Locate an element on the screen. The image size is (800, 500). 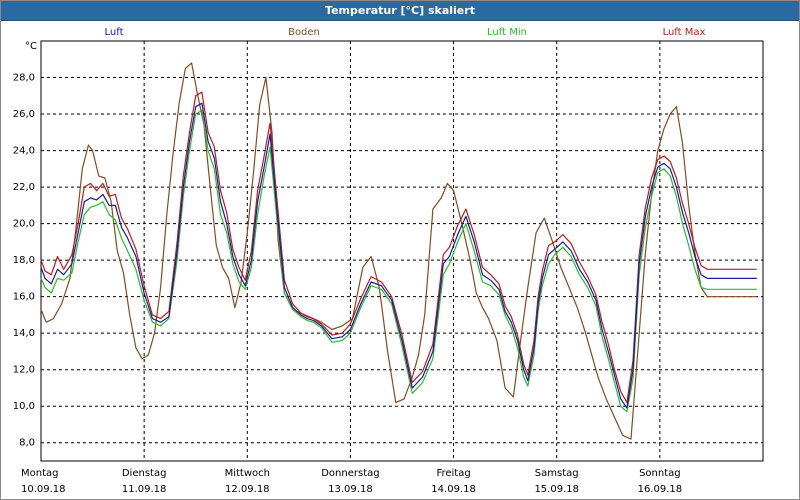
x-tick-date: 13.09.18 is located at coordinates (350, 489).